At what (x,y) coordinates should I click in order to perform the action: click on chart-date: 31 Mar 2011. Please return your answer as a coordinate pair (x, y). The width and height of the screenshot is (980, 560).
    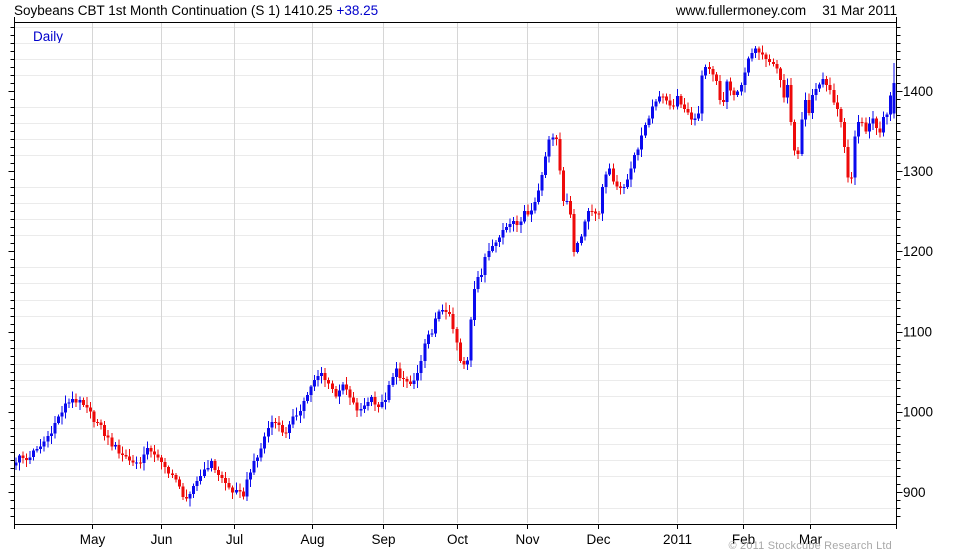
    Looking at the image, I should click on (859, 10).